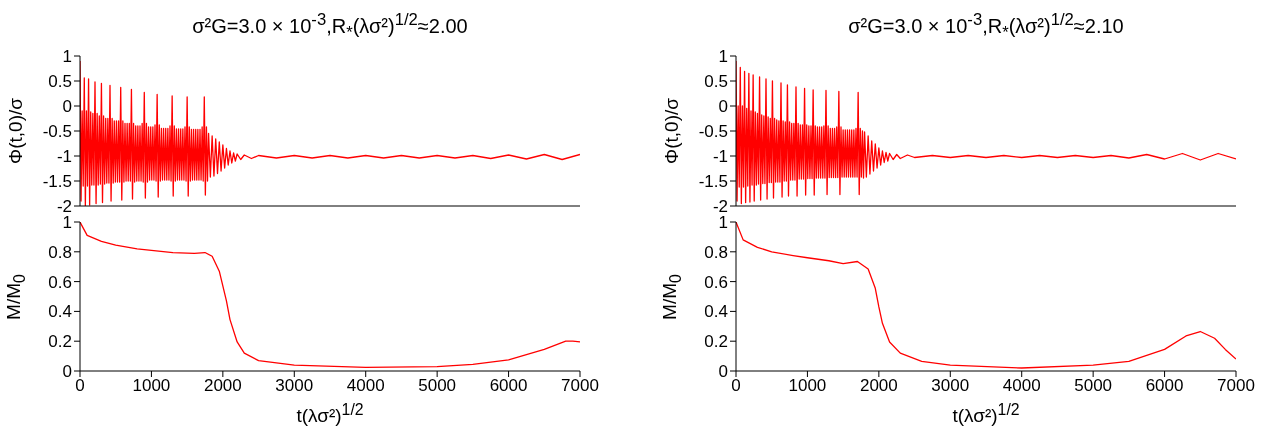  Describe the element at coordinates (986, 26) in the screenshot. I see `chart-title: σ²G=3.0 × 10$^{-3}$,R$_{*}$(λσ²)$^{1/2}$≈2.10` at that location.